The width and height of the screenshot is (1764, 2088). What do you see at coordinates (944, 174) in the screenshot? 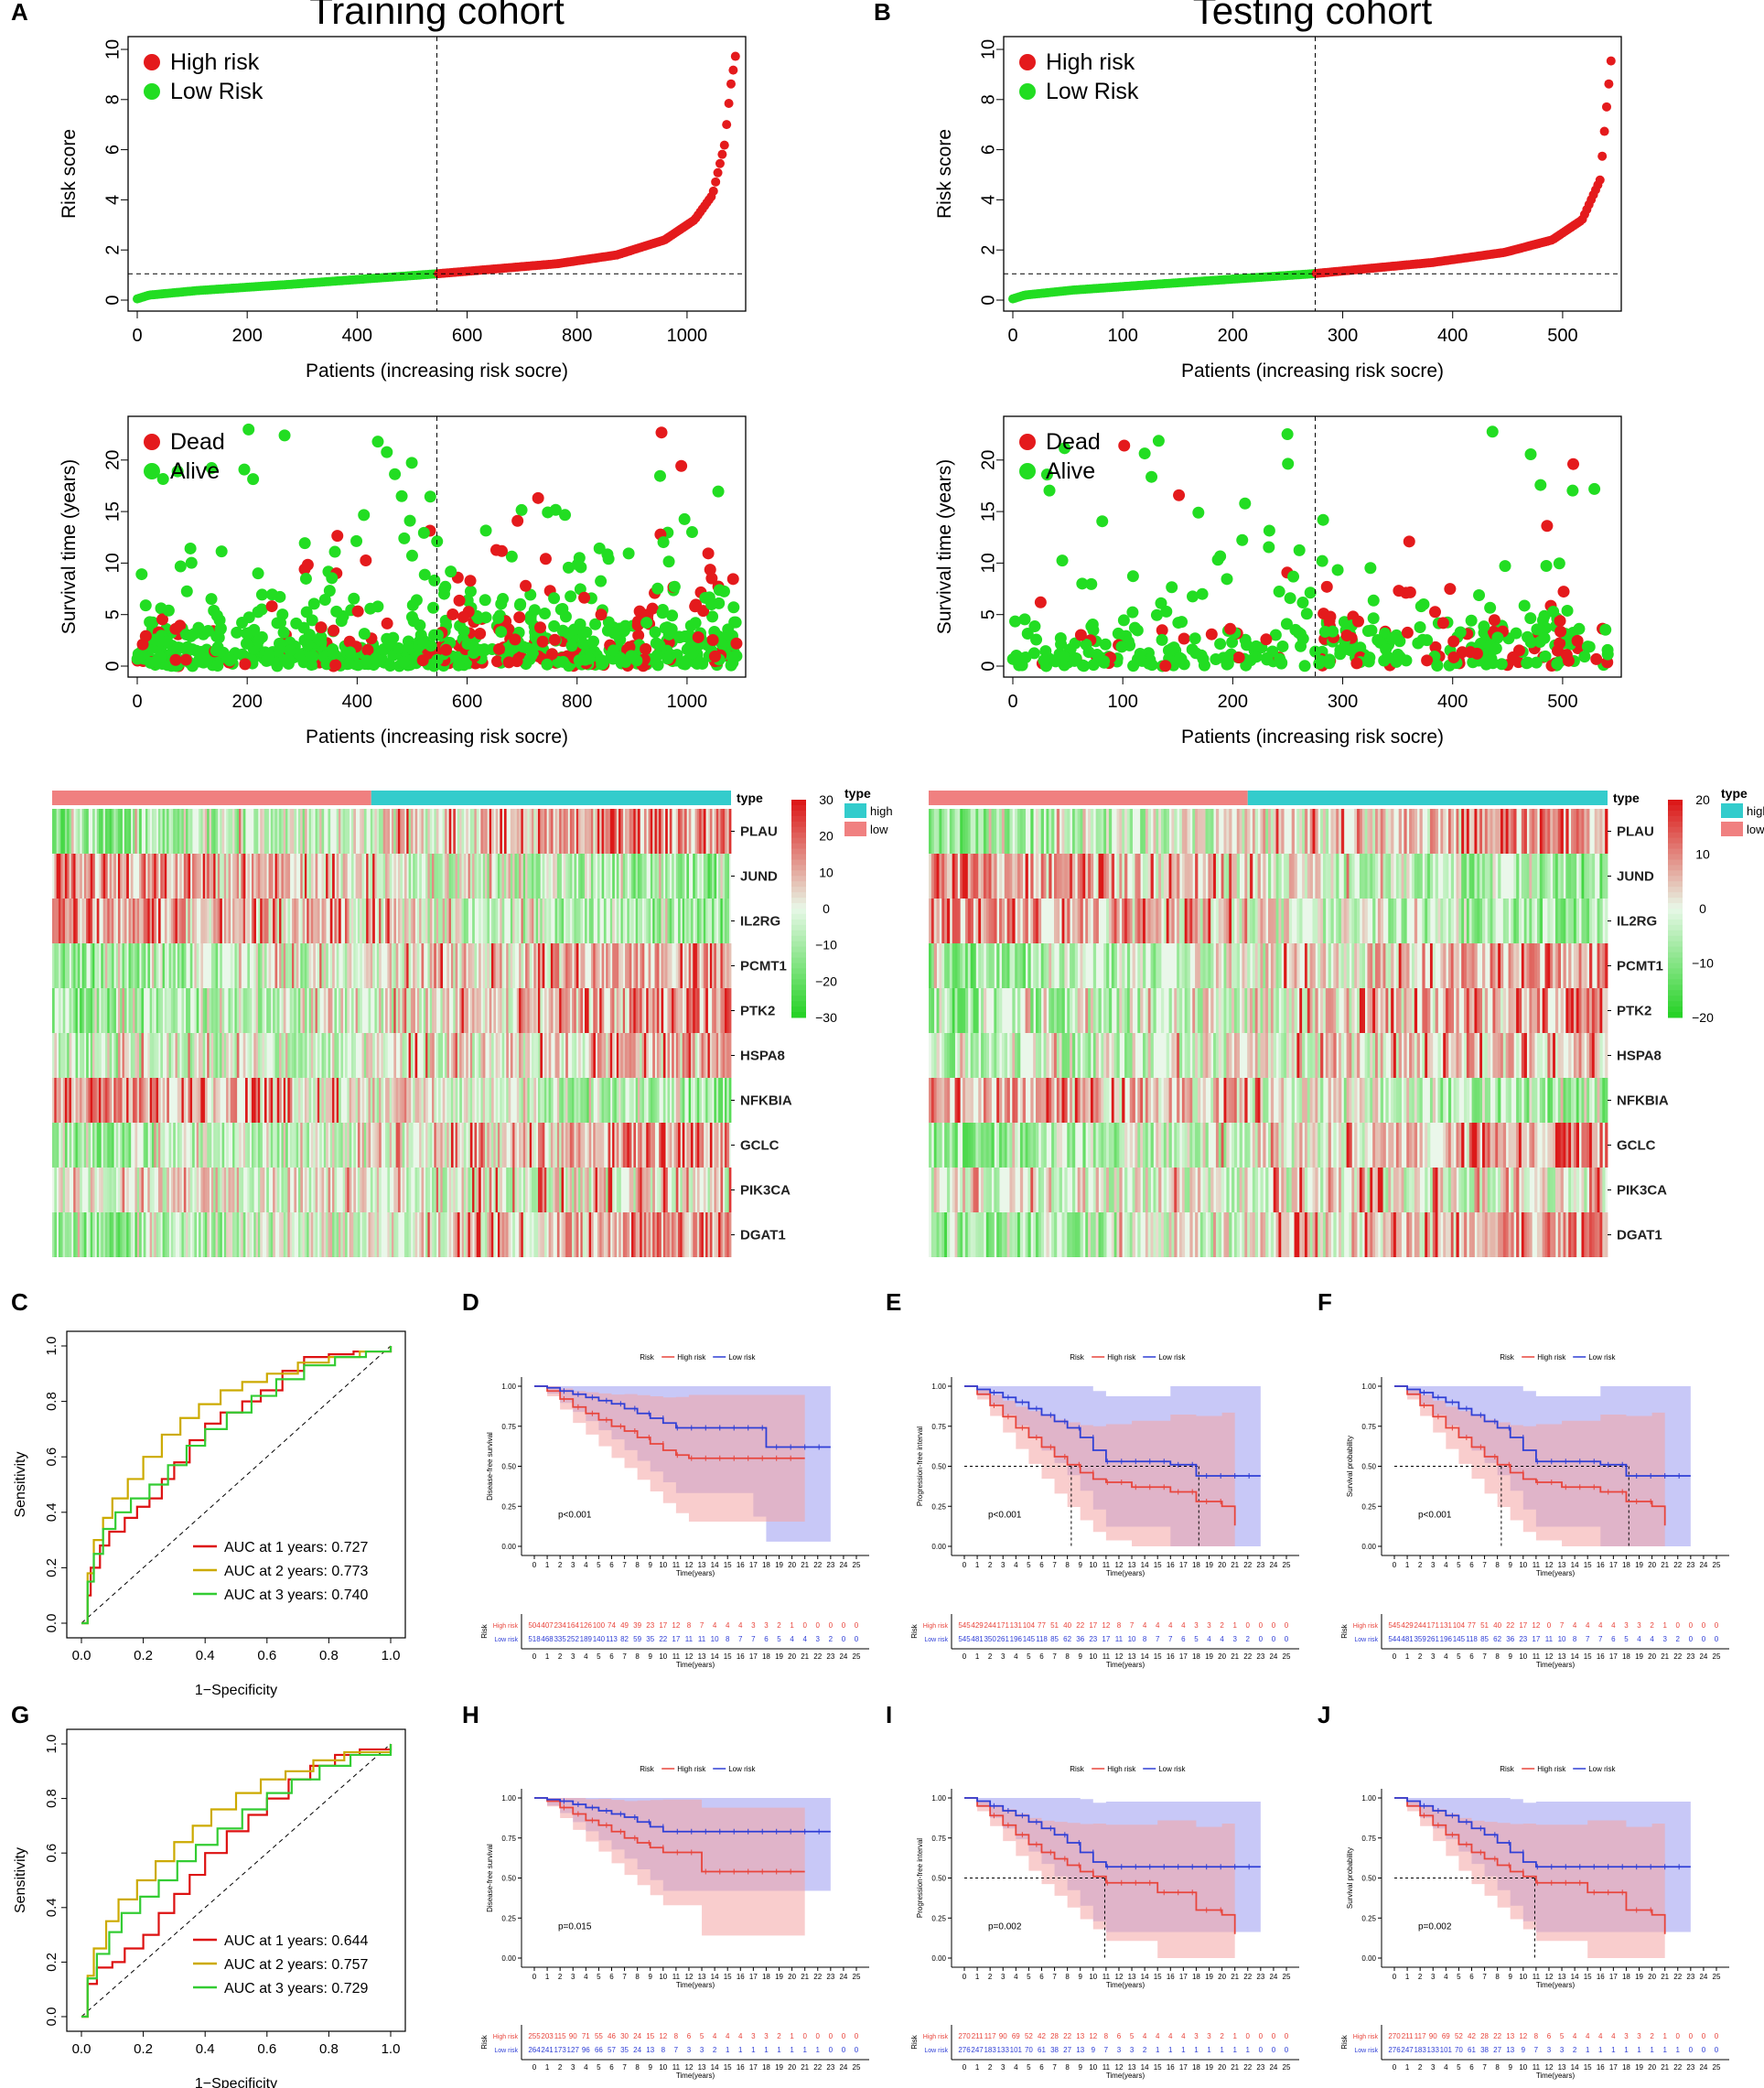
I see `y-axis-label: Risk score` at bounding box center [944, 174].